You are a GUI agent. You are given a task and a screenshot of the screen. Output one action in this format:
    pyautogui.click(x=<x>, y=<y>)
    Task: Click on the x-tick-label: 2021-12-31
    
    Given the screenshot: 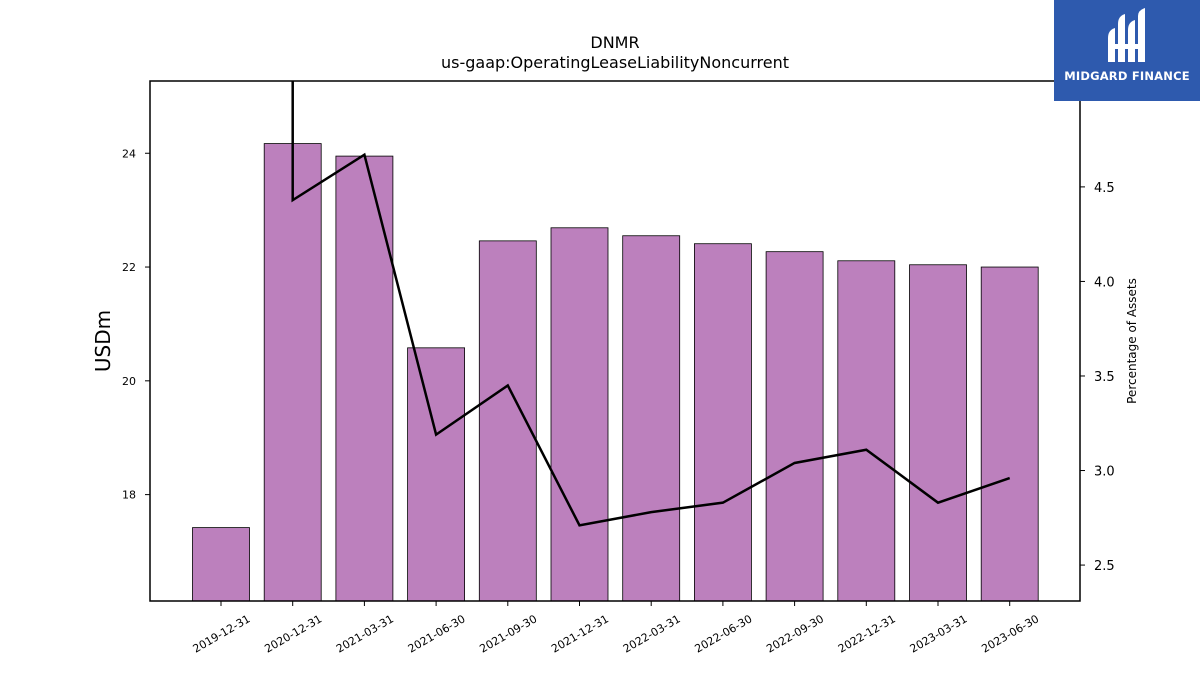 What is the action you would take?
    pyautogui.click(x=580, y=633)
    